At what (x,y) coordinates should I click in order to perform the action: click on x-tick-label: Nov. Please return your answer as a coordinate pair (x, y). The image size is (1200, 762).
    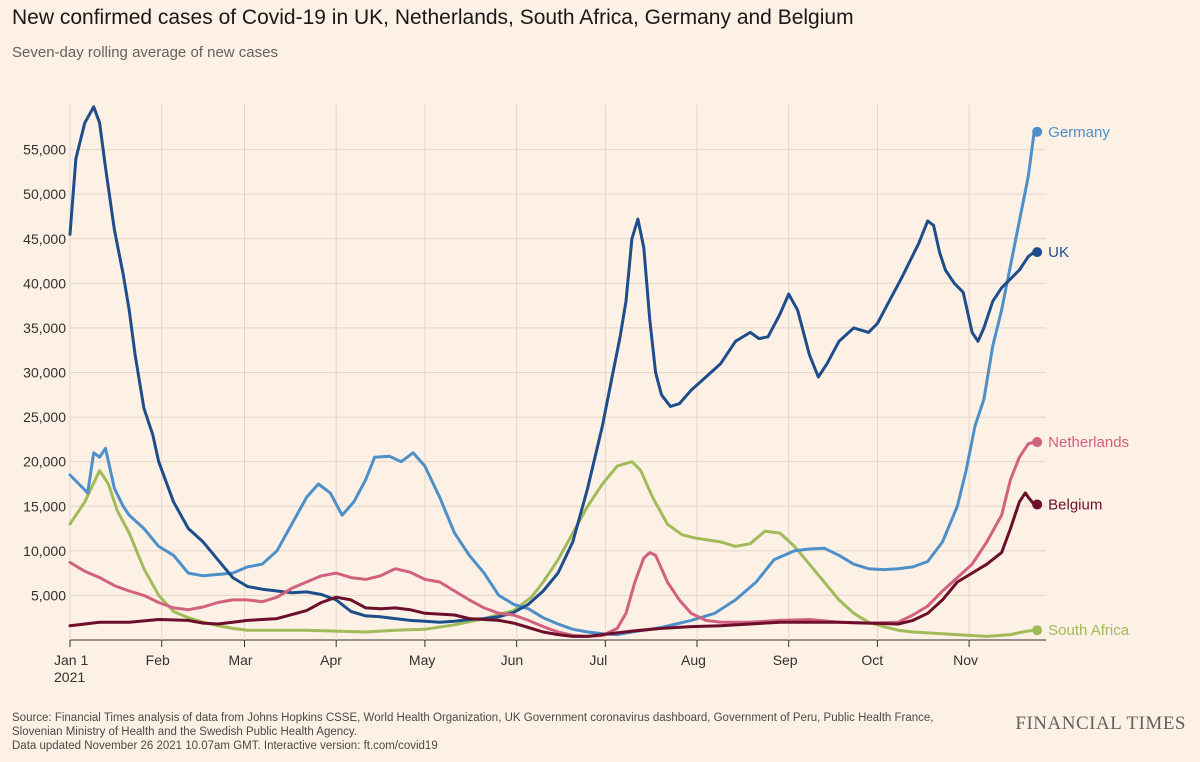
    Looking at the image, I should click on (965, 660).